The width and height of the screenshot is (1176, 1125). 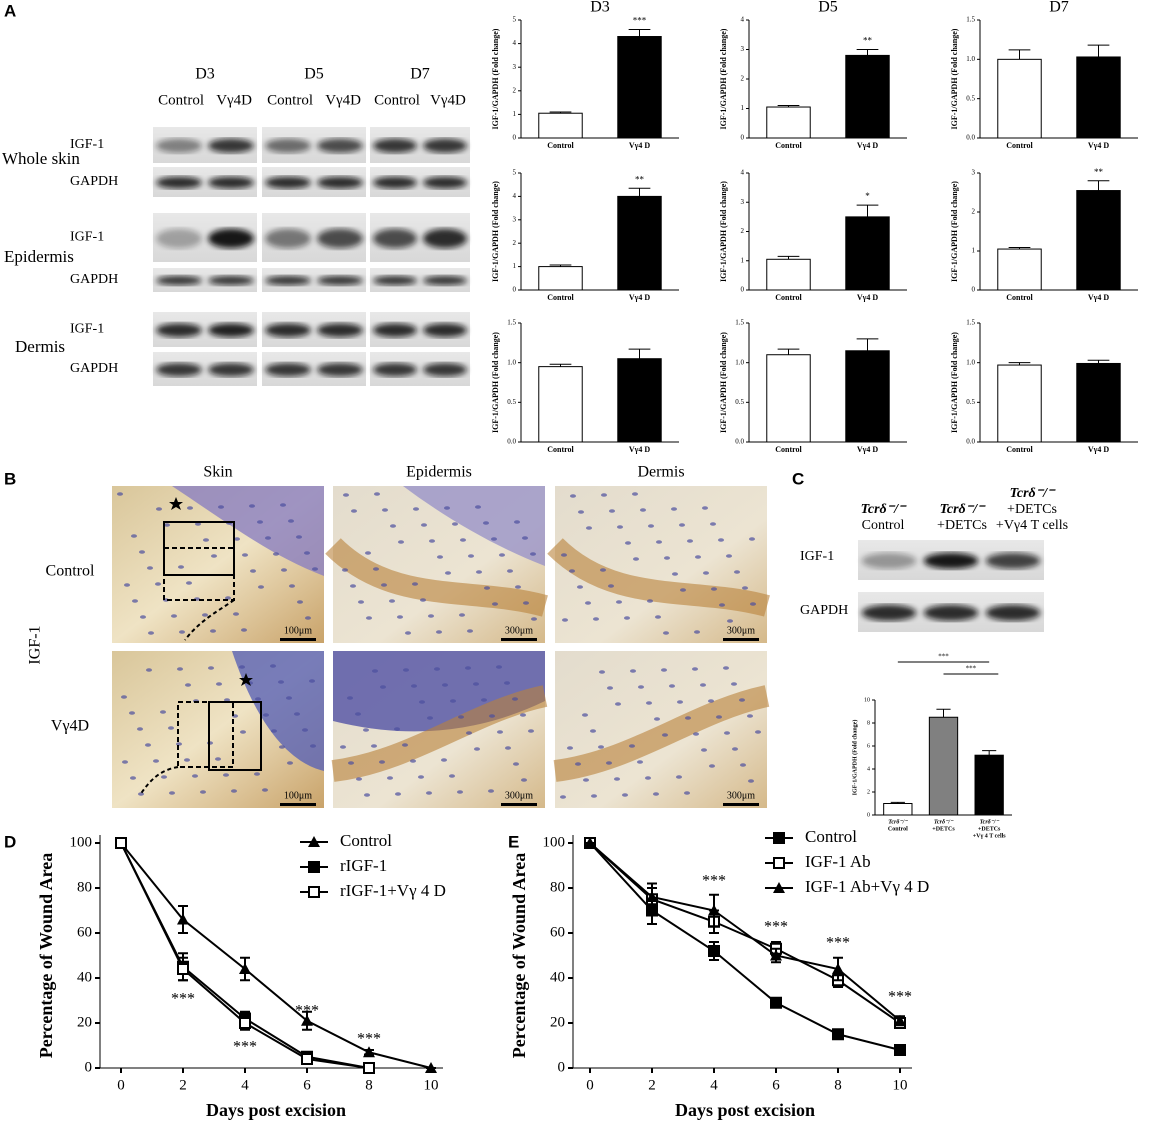 What do you see at coordinates (87, 329) in the screenshot?
I see `protein-label: IGF-1` at bounding box center [87, 329].